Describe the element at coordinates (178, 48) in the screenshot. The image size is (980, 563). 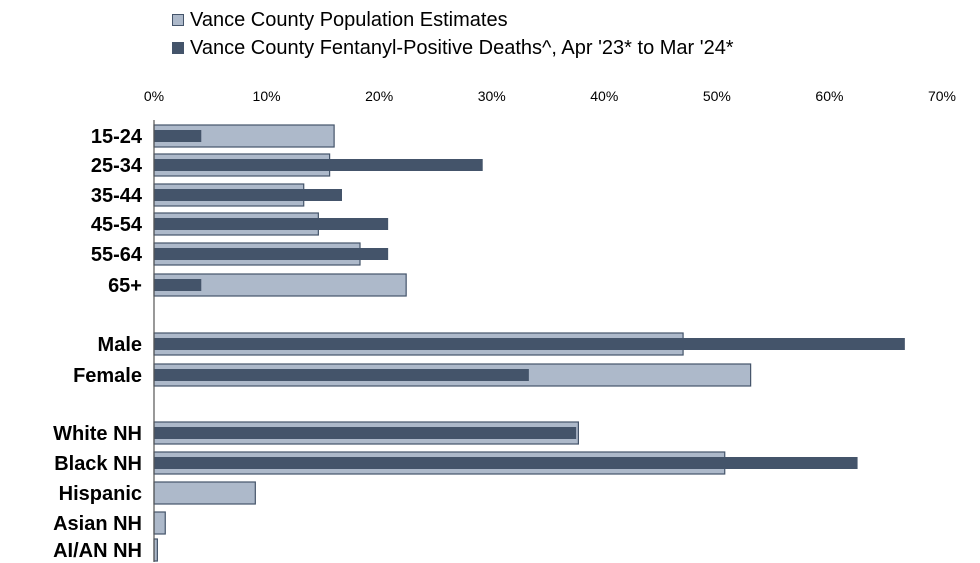
I see `legend-swatch-deaths` at that location.